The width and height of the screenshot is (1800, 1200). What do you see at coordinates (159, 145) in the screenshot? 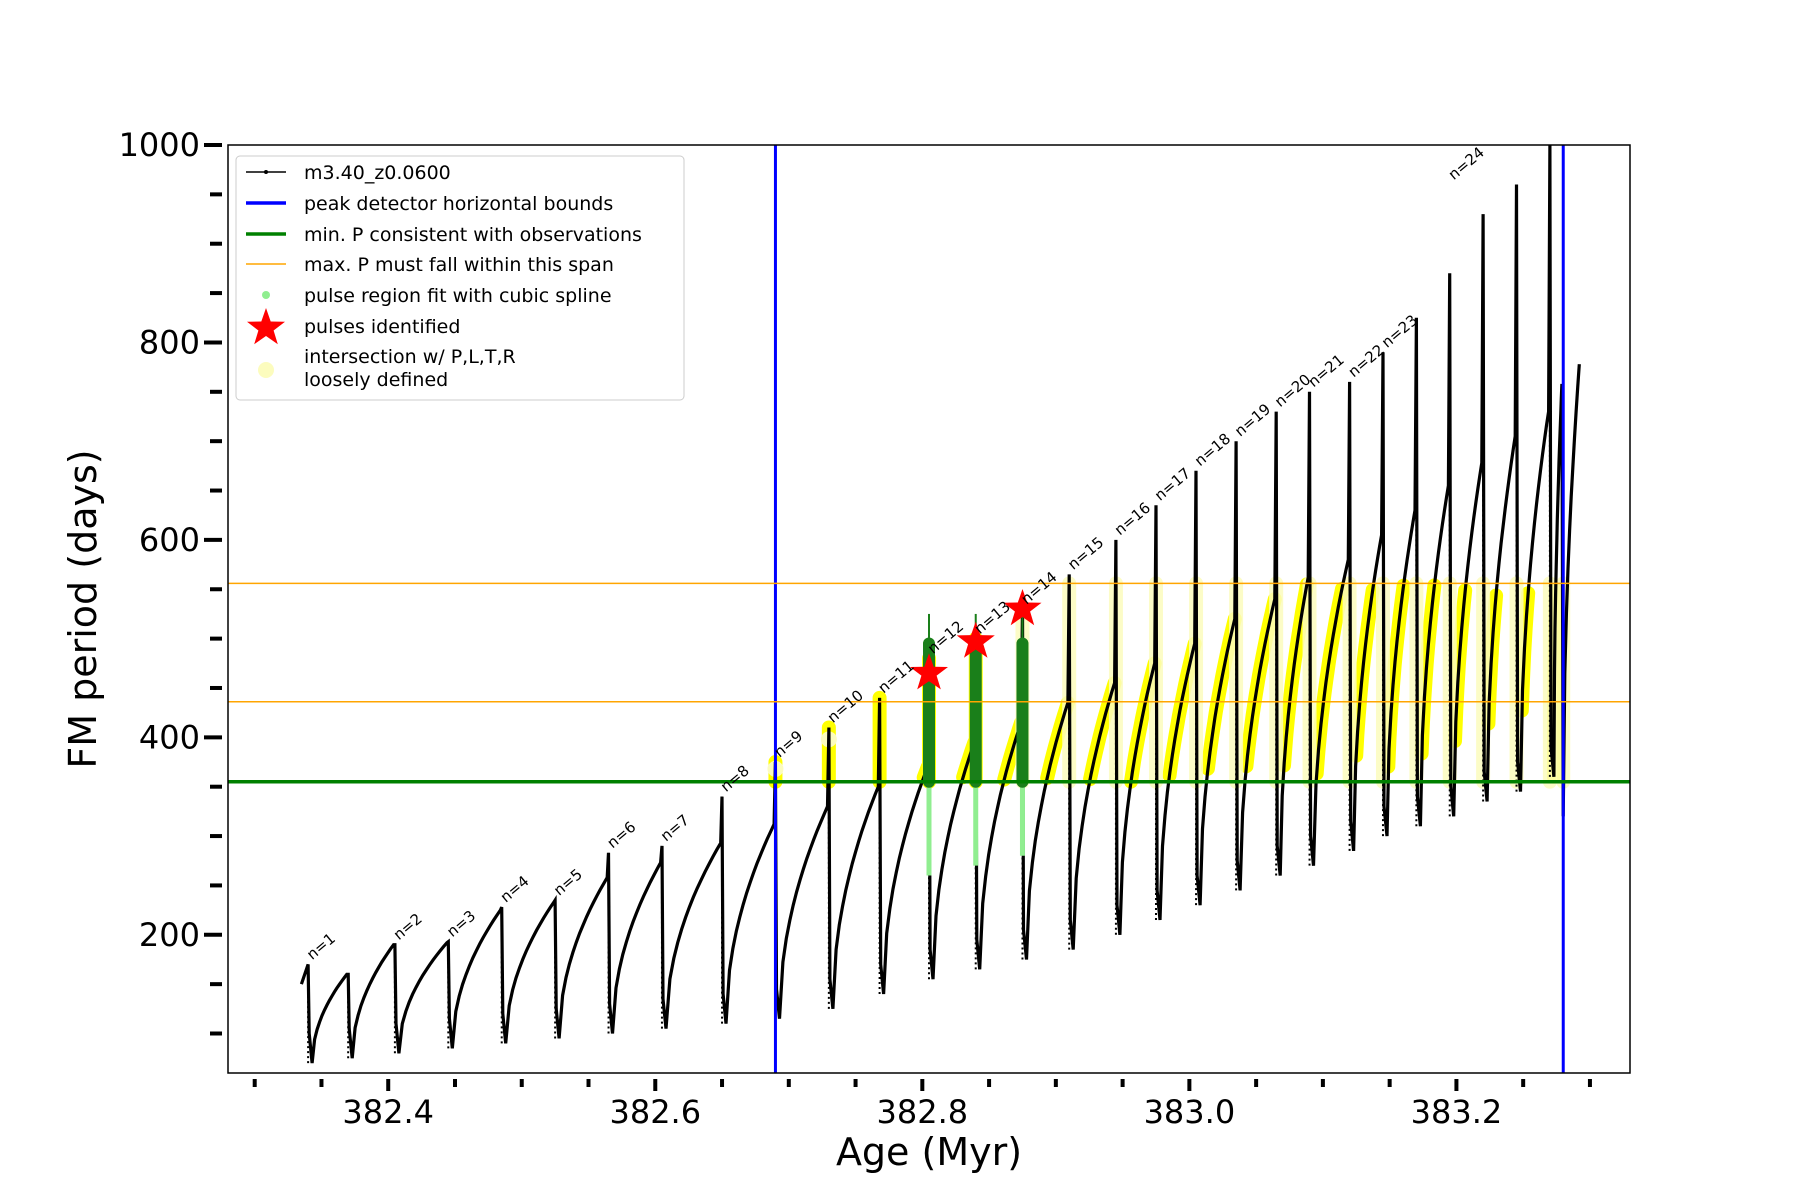
I see `y-tick-label: 1000` at bounding box center [159, 145].